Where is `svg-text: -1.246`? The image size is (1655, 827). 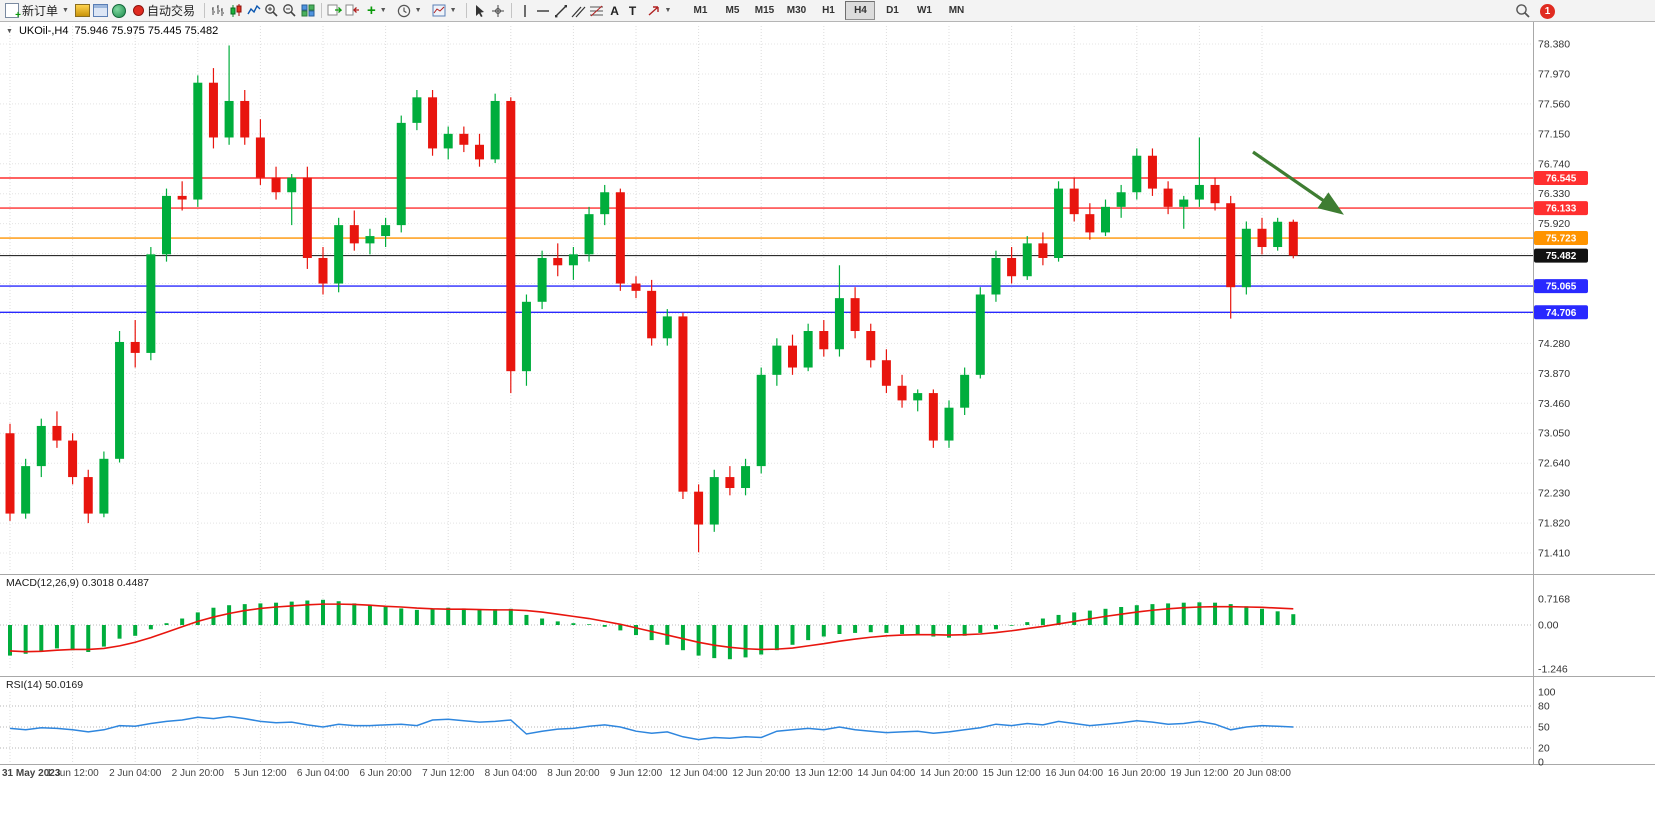
svg-text: -1.246 is located at coordinates (1553, 670).